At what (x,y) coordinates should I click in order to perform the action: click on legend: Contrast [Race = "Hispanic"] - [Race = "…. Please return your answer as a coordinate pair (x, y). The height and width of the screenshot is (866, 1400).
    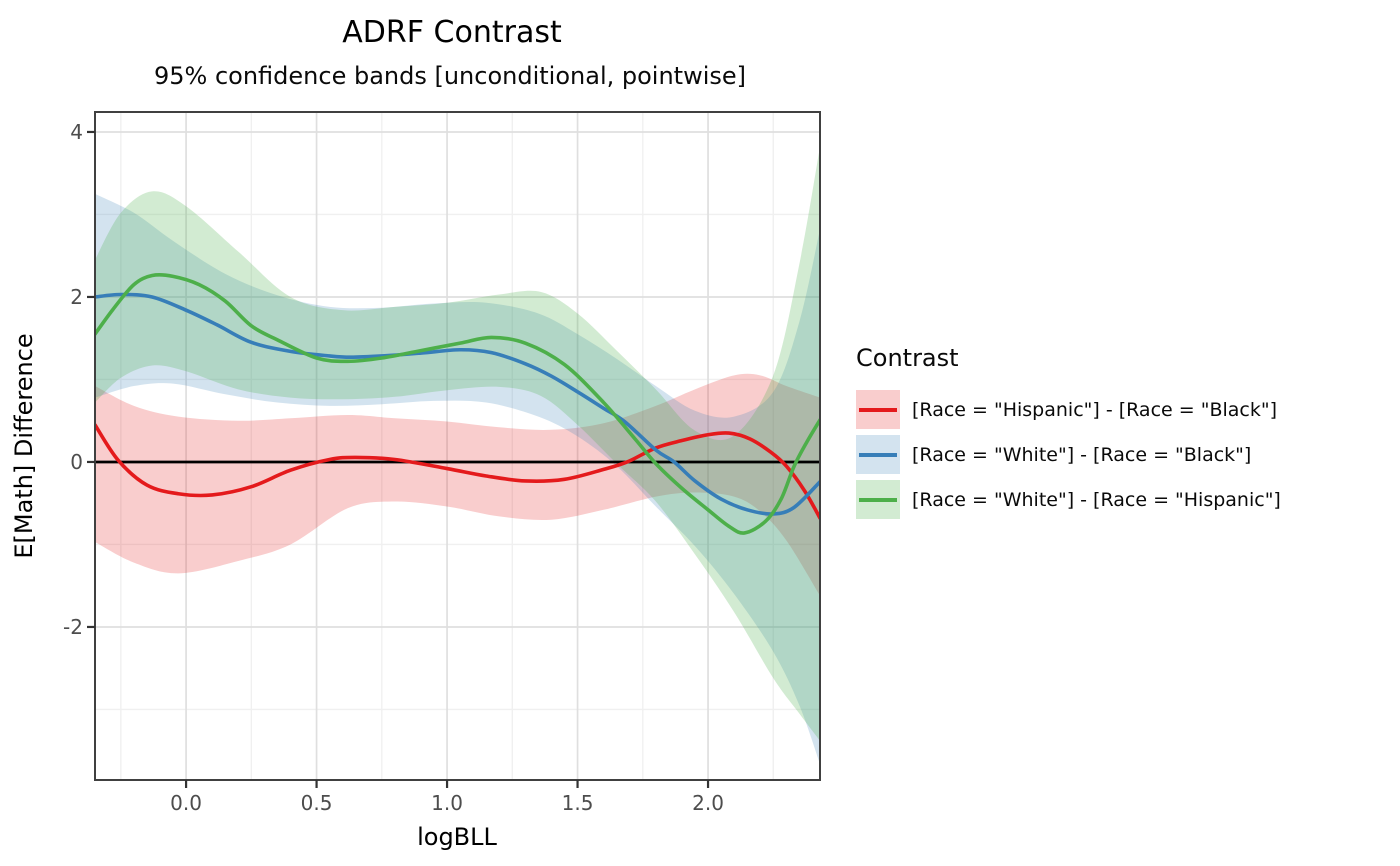
    Looking at the image, I should click on (1068, 434).